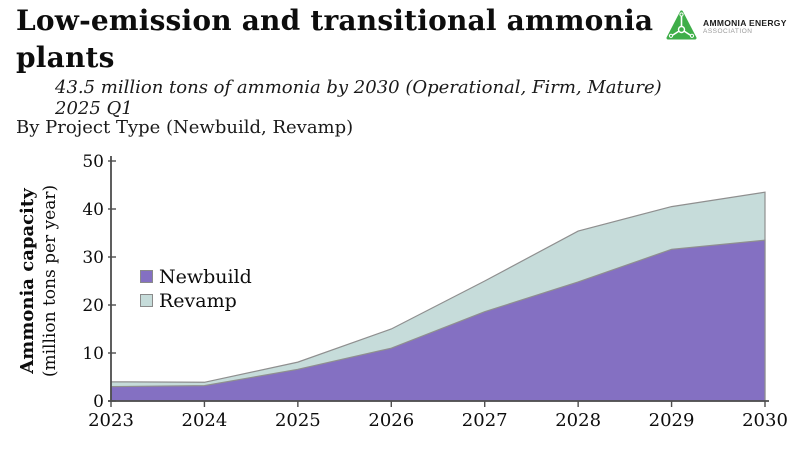 The image size is (806, 450). Describe the element at coordinates (111, 420) in the screenshot. I see `x-tick-label-2023: 2023` at that location.